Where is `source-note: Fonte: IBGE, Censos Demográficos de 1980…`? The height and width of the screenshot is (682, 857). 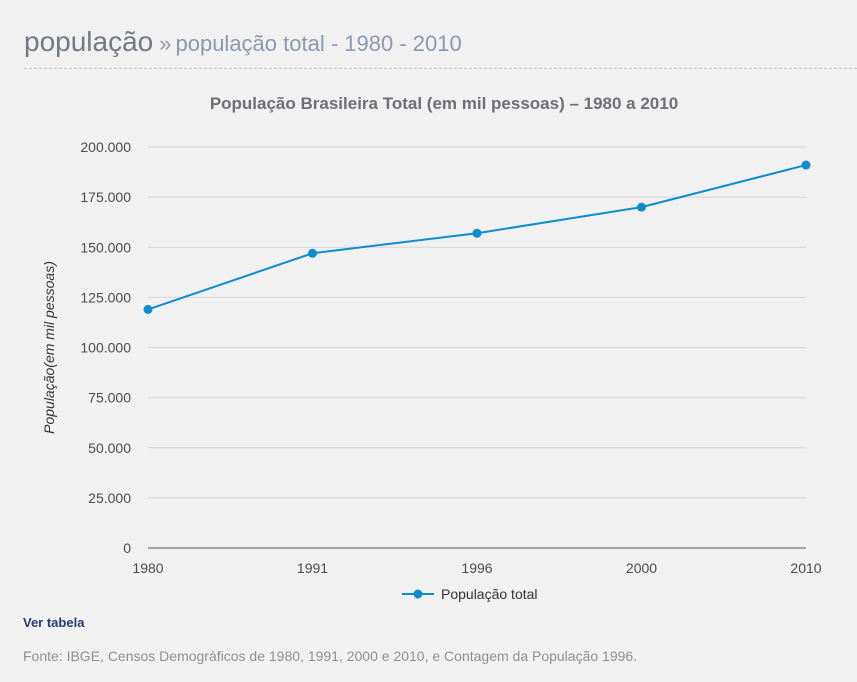 source-note: Fonte: IBGE, Censos Demográficos de 1980… is located at coordinates (330, 656).